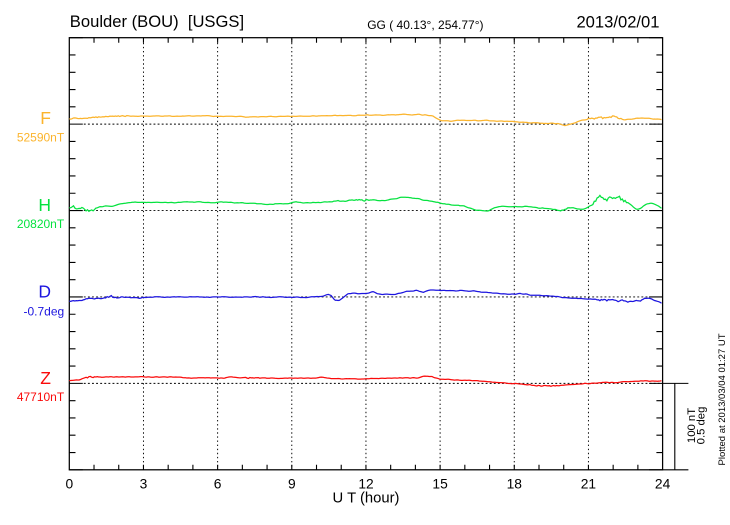 The image size is (730, 525). Describe the element at coordinates (292, 484) in the screenshot. I see `svg-text: 9` at that location.